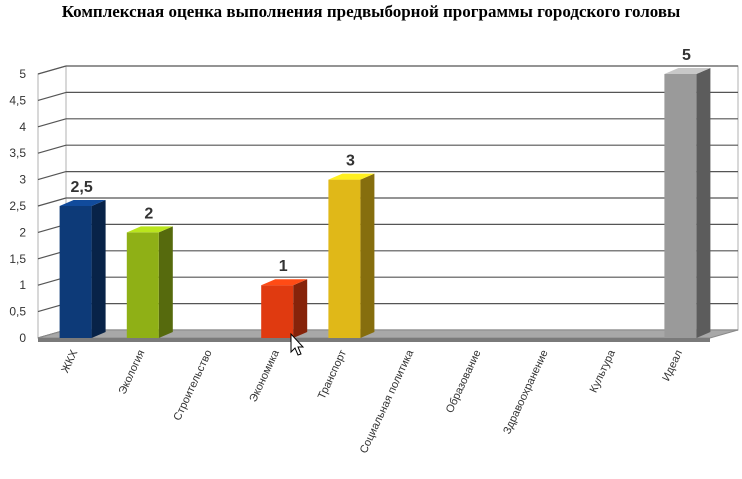  Describe the element at coordinates (17, 100) in the screenshot. I see `y-tick-label: 4,5` at that location.